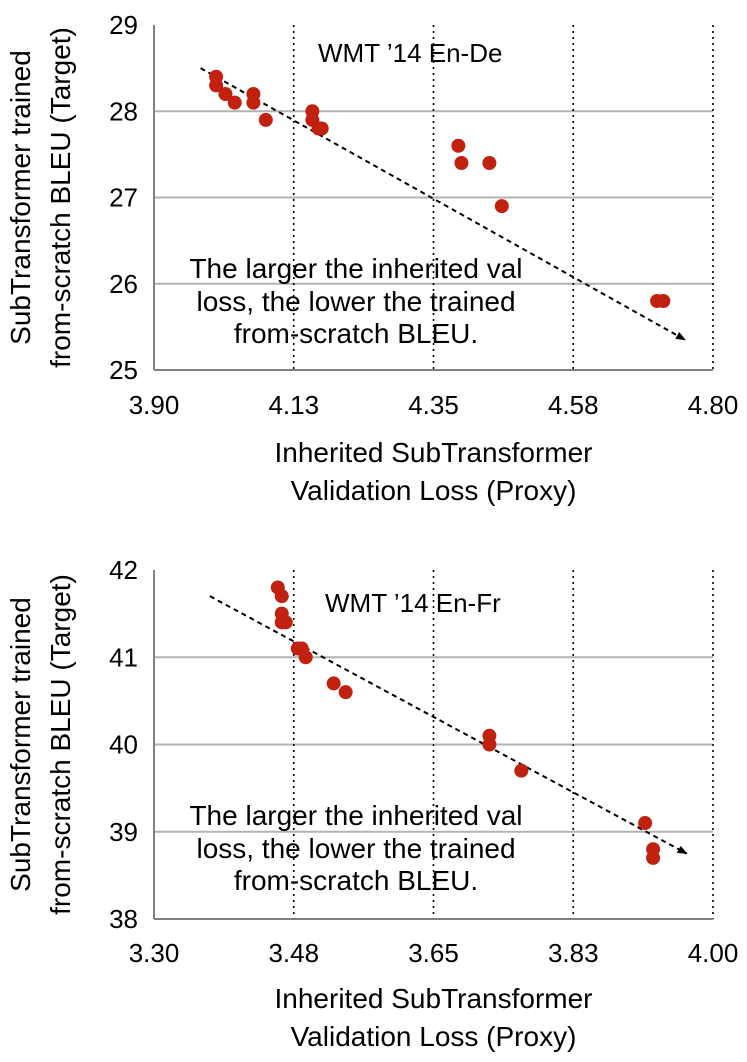 This screenshot has width=747, height=1062. Describe the element at coordinates (154, 953) in the screenshot. I see `x-tick-label: 3.30` at that location.